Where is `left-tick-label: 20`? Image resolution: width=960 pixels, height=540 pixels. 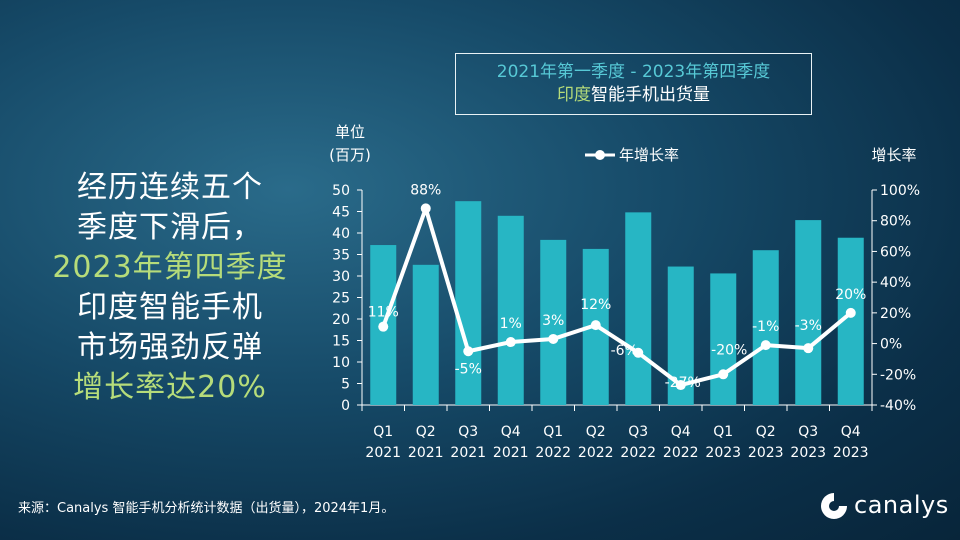 left-tick-label: 20 is located at coordinates (341, 320).